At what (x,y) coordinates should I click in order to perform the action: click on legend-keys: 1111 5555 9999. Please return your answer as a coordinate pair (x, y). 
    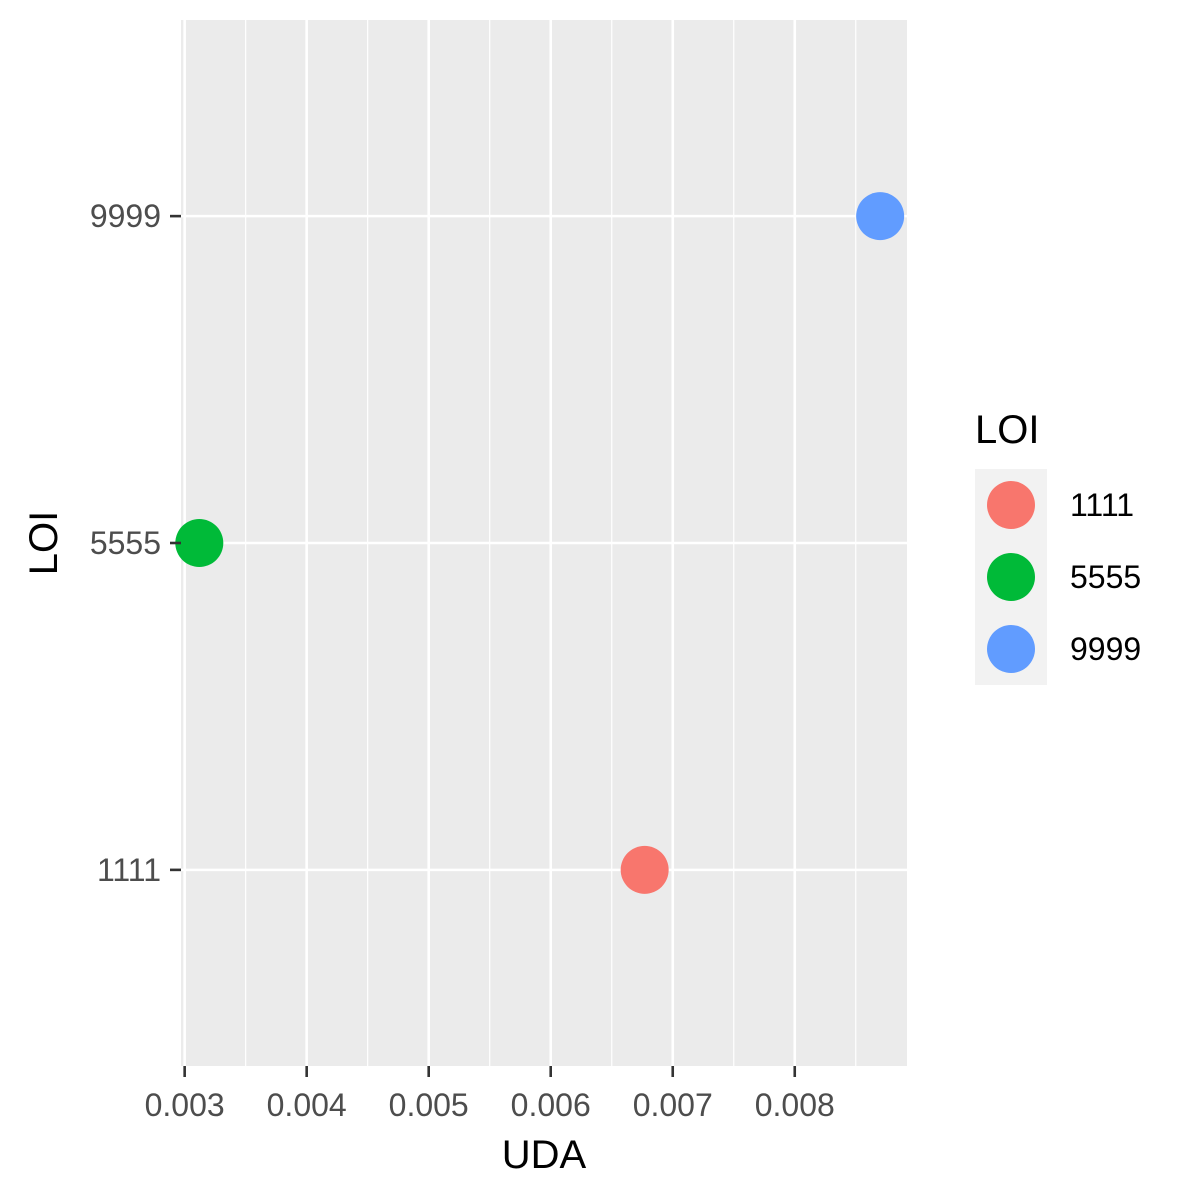
    Looking at the image, I should click on (1064, 577).